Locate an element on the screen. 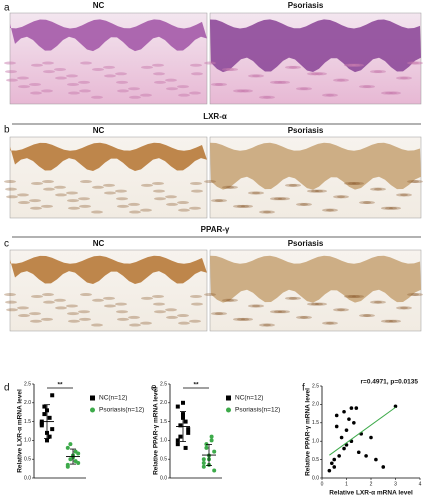 The width and height of the screenshot is (431, 500). image-title: NC is located at coordinates (99, 5).